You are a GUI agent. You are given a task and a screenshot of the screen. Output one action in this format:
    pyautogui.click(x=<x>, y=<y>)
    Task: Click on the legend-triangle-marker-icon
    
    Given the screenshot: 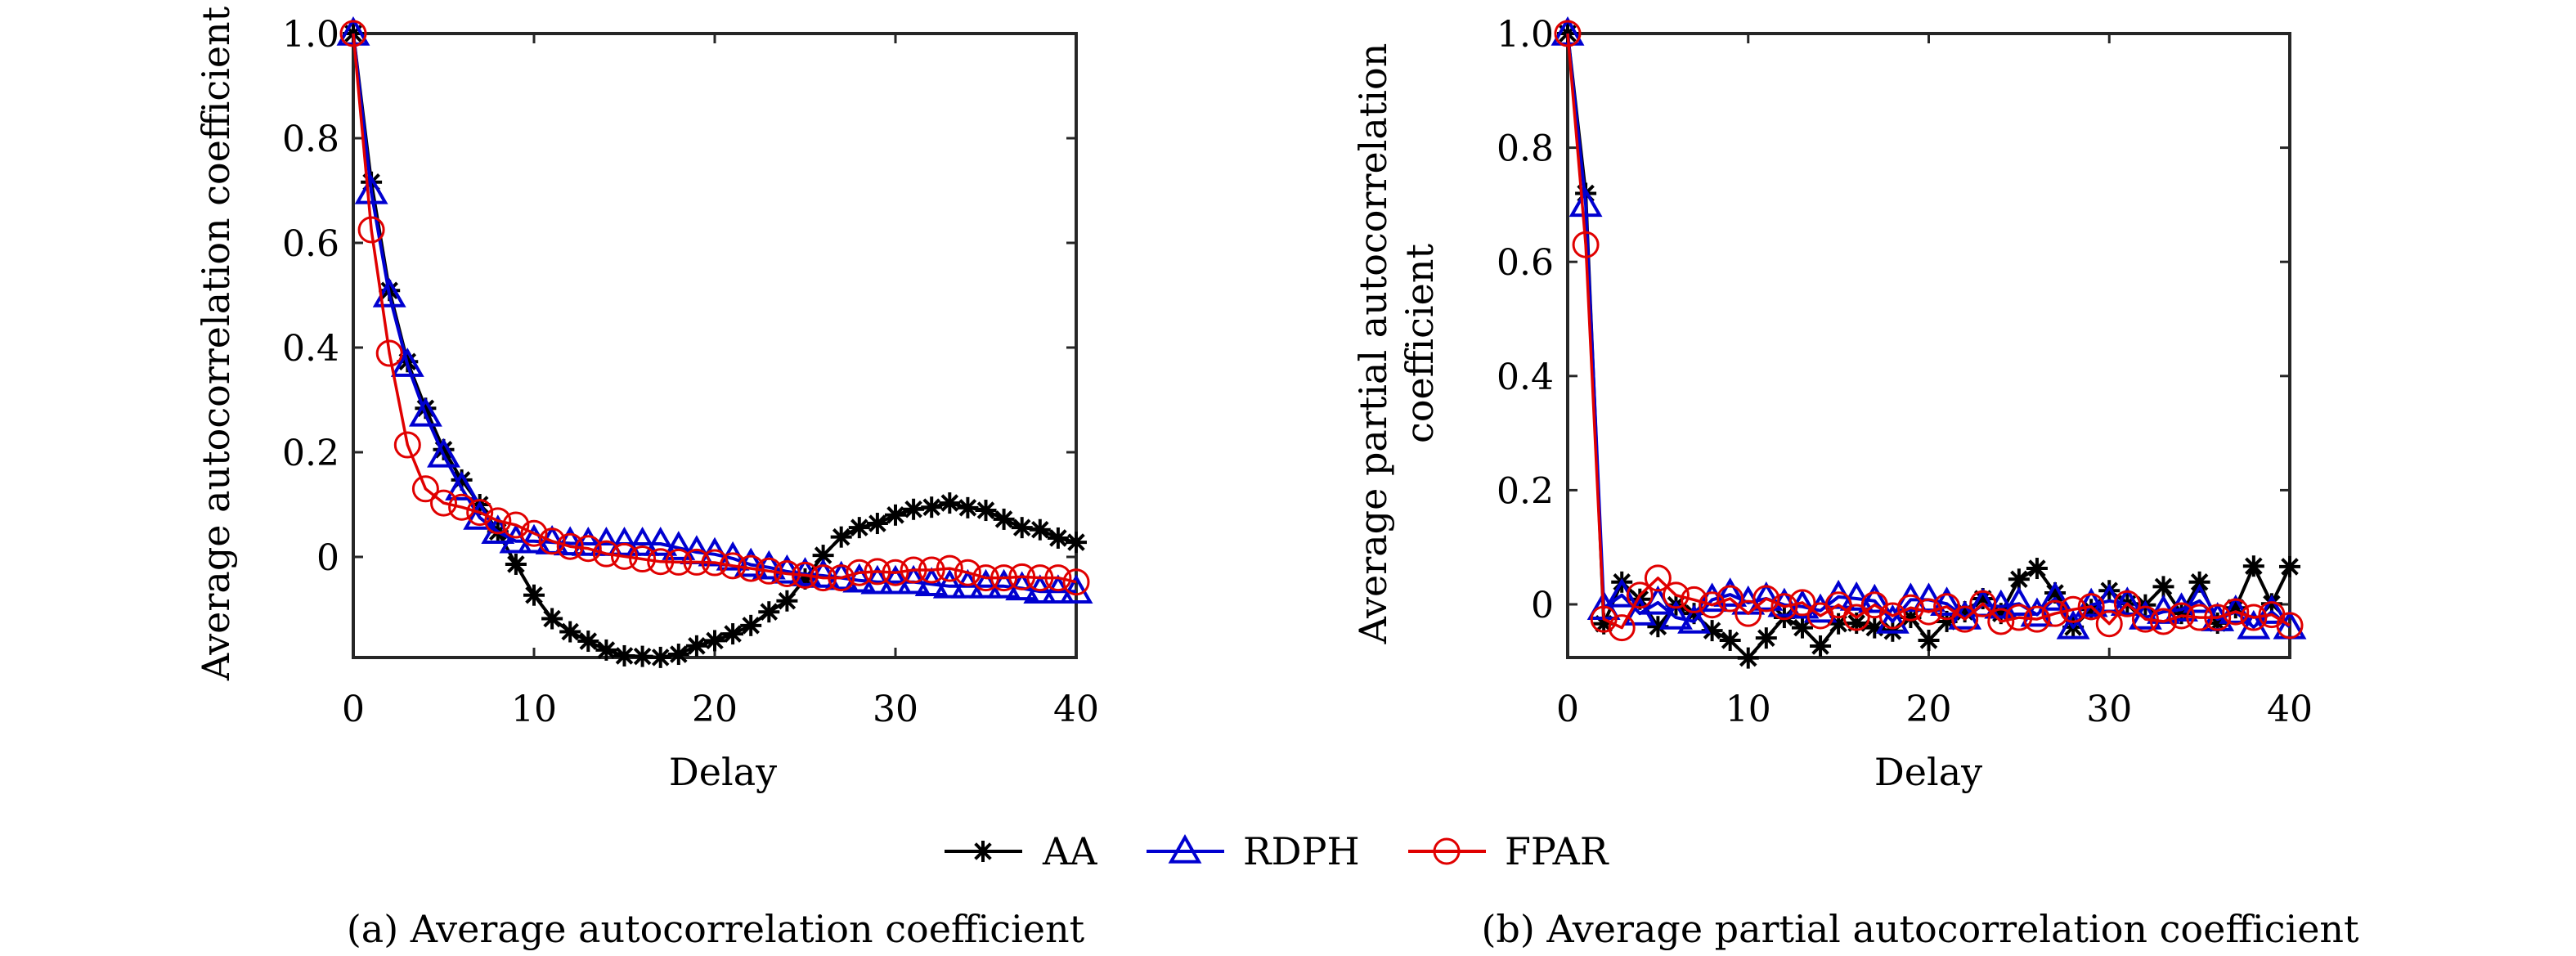 What is the action you would take?
    pyautogui.click(x=1185, y=848)
    